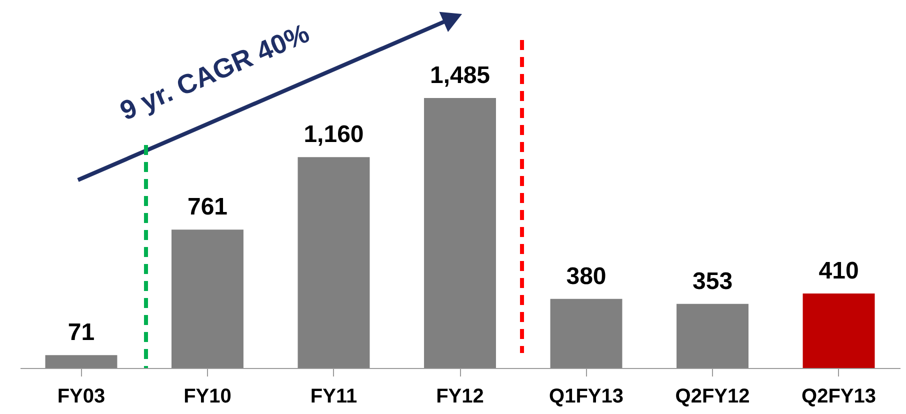  Describe the element at coordinates (81, 332) in the screenshot. I see `data-label: 71` at that location.